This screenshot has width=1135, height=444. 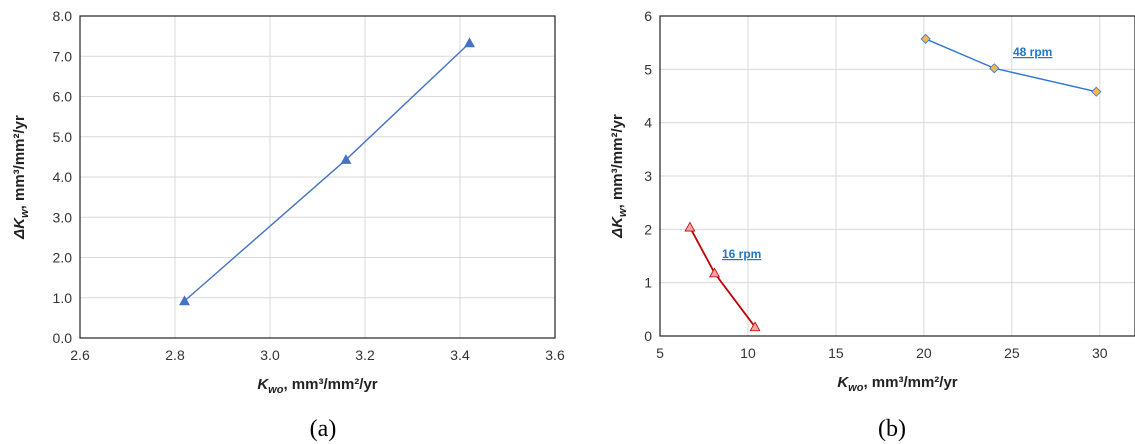 I want to click on chart-b-x-axis-title: Kwo, mm³/mm²/yr, so click(x=897, y=384).